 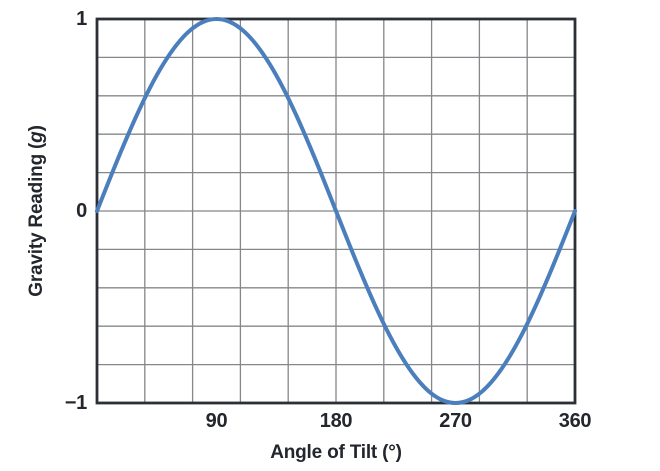 I want to click on x-tick-label: 360, so click(x=575, y=421).